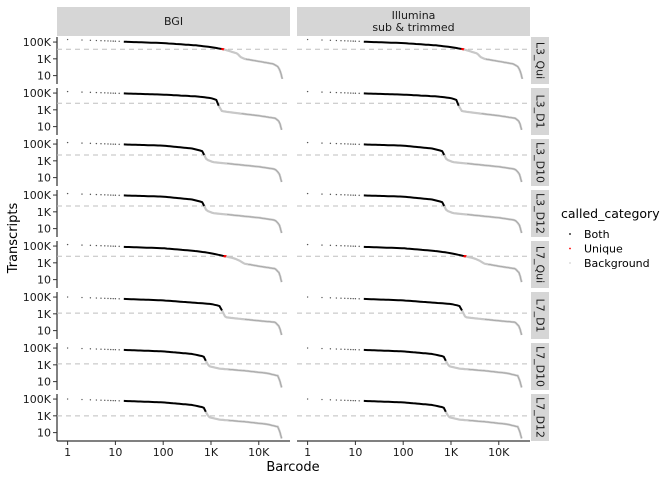  Describe the element at coordinates (355, 452) in the screenshot. I see `x-tick-label: 10` at that location.